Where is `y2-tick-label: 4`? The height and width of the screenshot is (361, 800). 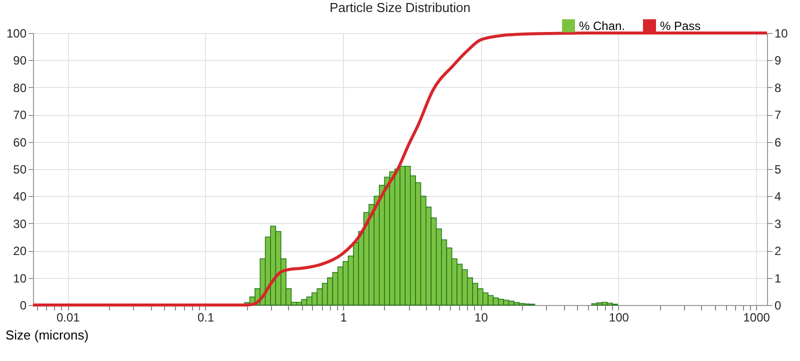
y2-tick-label: 4 is located at coordinates (778, 197).